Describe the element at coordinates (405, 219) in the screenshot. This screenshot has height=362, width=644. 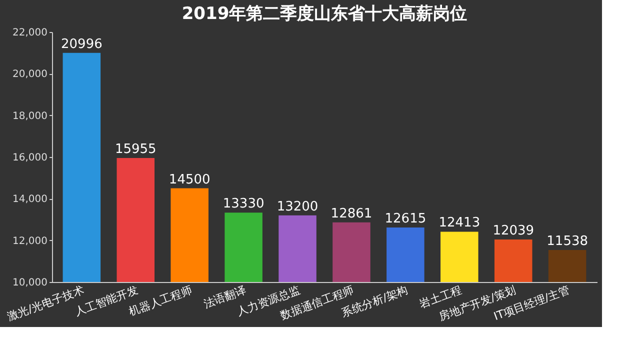
I see `data-label: 12615` at that location.